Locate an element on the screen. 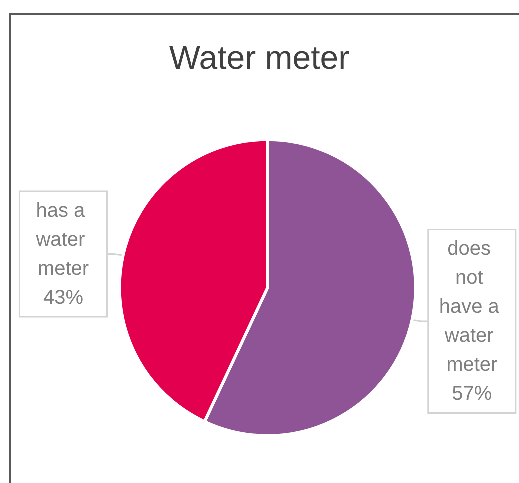 This screenshot has width=519, height=483. data-label: 43% is located at coordinates (63, 297).